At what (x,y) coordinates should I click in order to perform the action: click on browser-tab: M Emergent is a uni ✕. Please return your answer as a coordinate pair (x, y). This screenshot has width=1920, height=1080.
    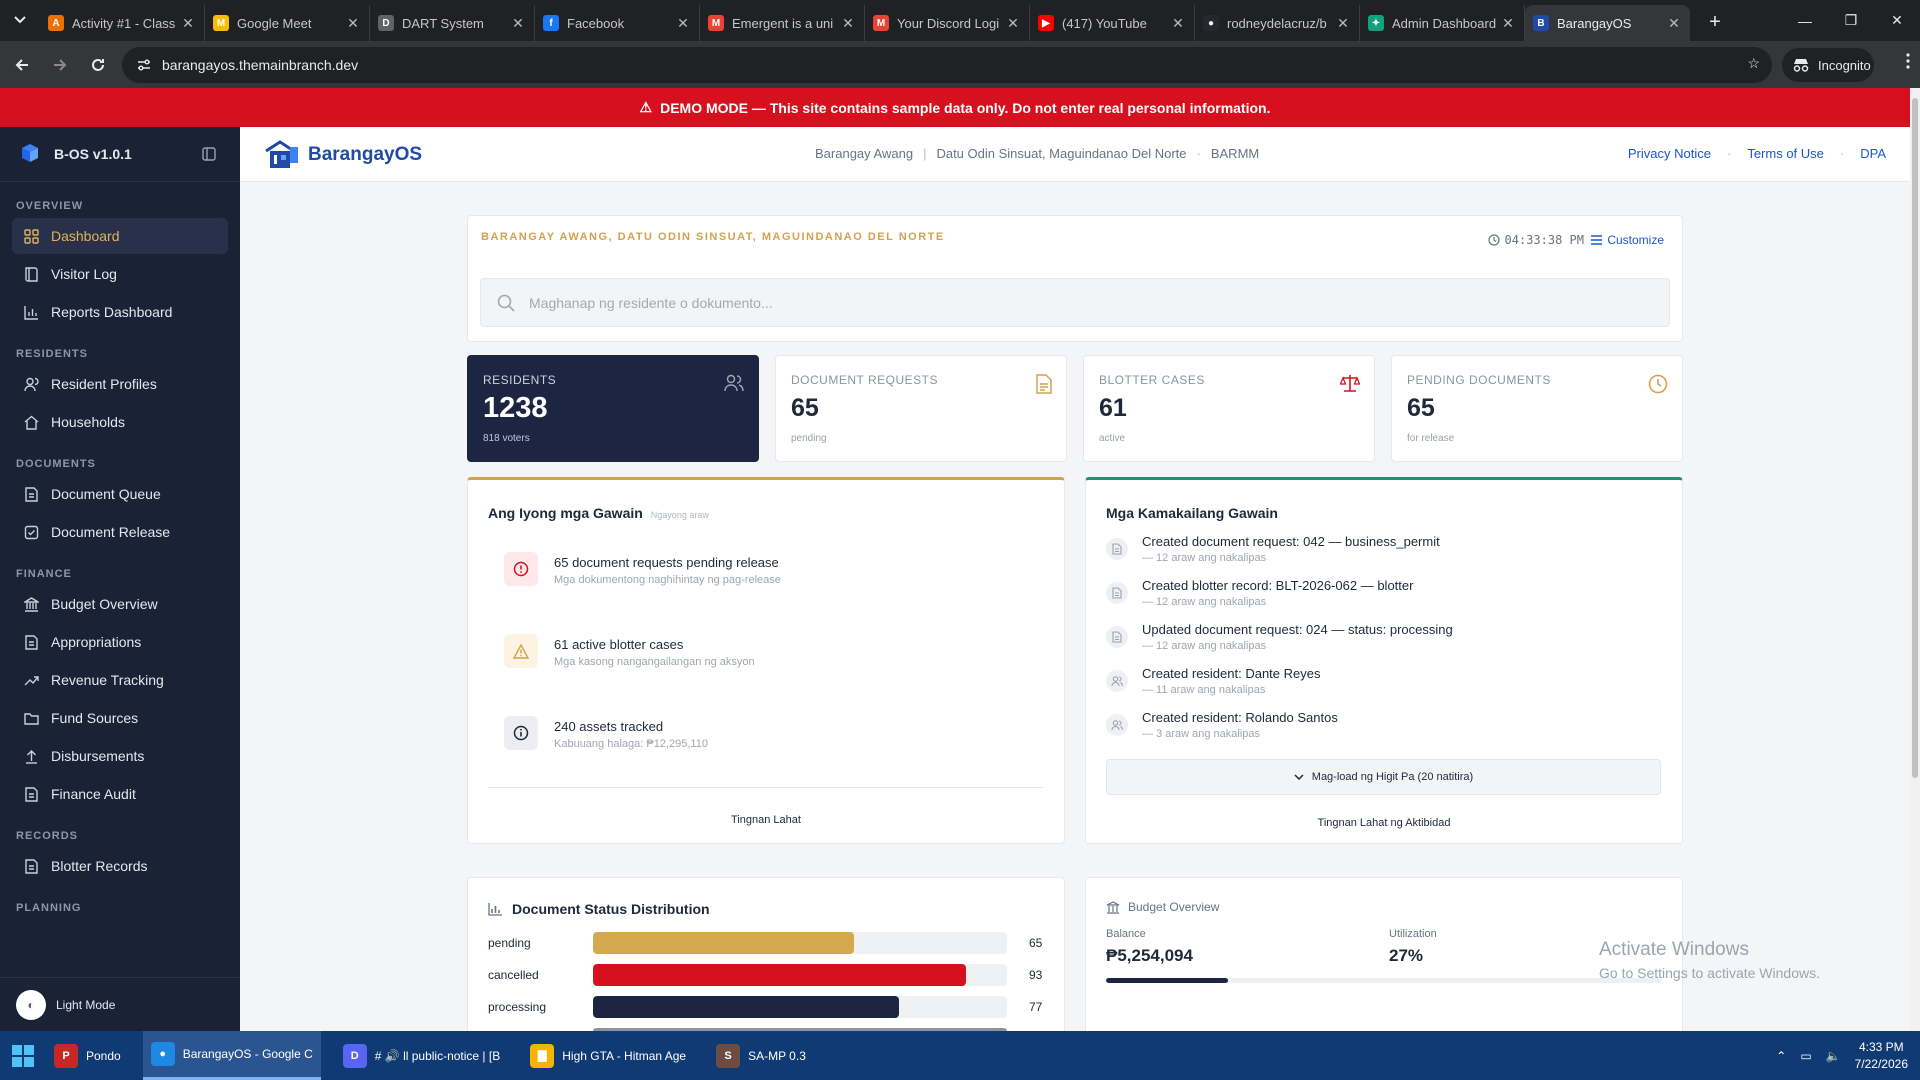
    Looking at the image, I should click on (782, 23).